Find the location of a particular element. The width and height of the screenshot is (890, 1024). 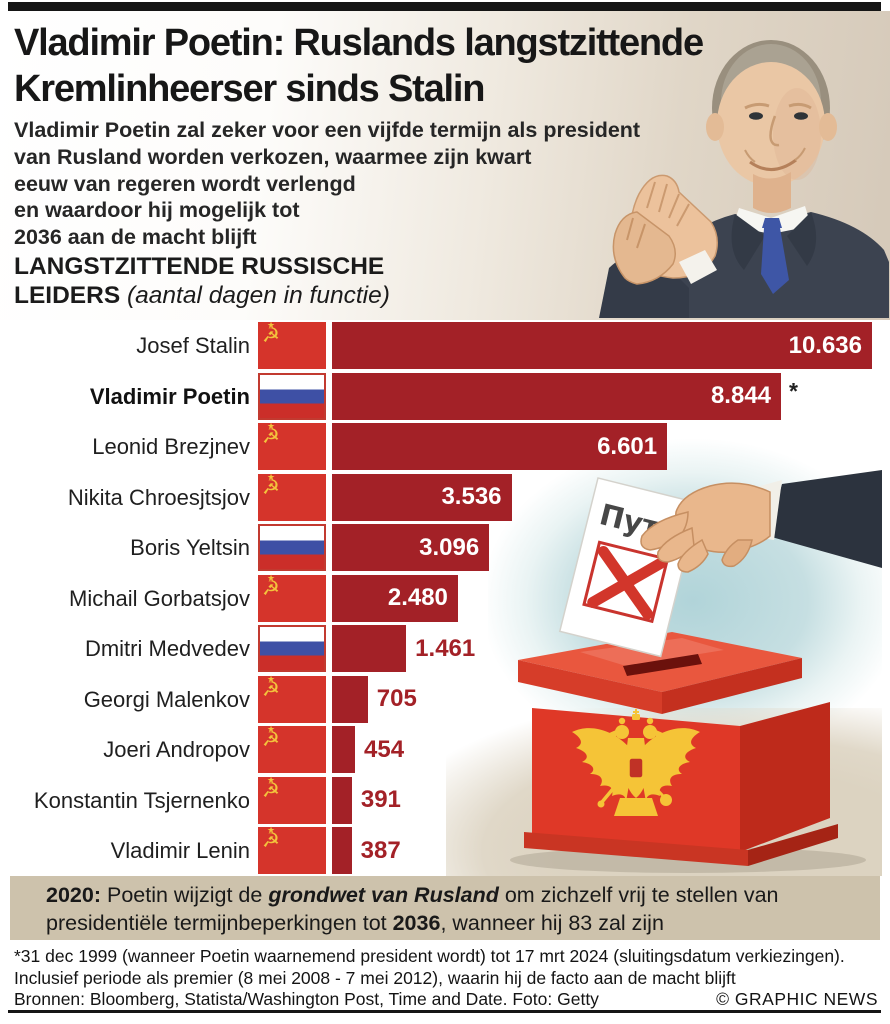

value-label: 2.480 is located at coordinates (417, 597).